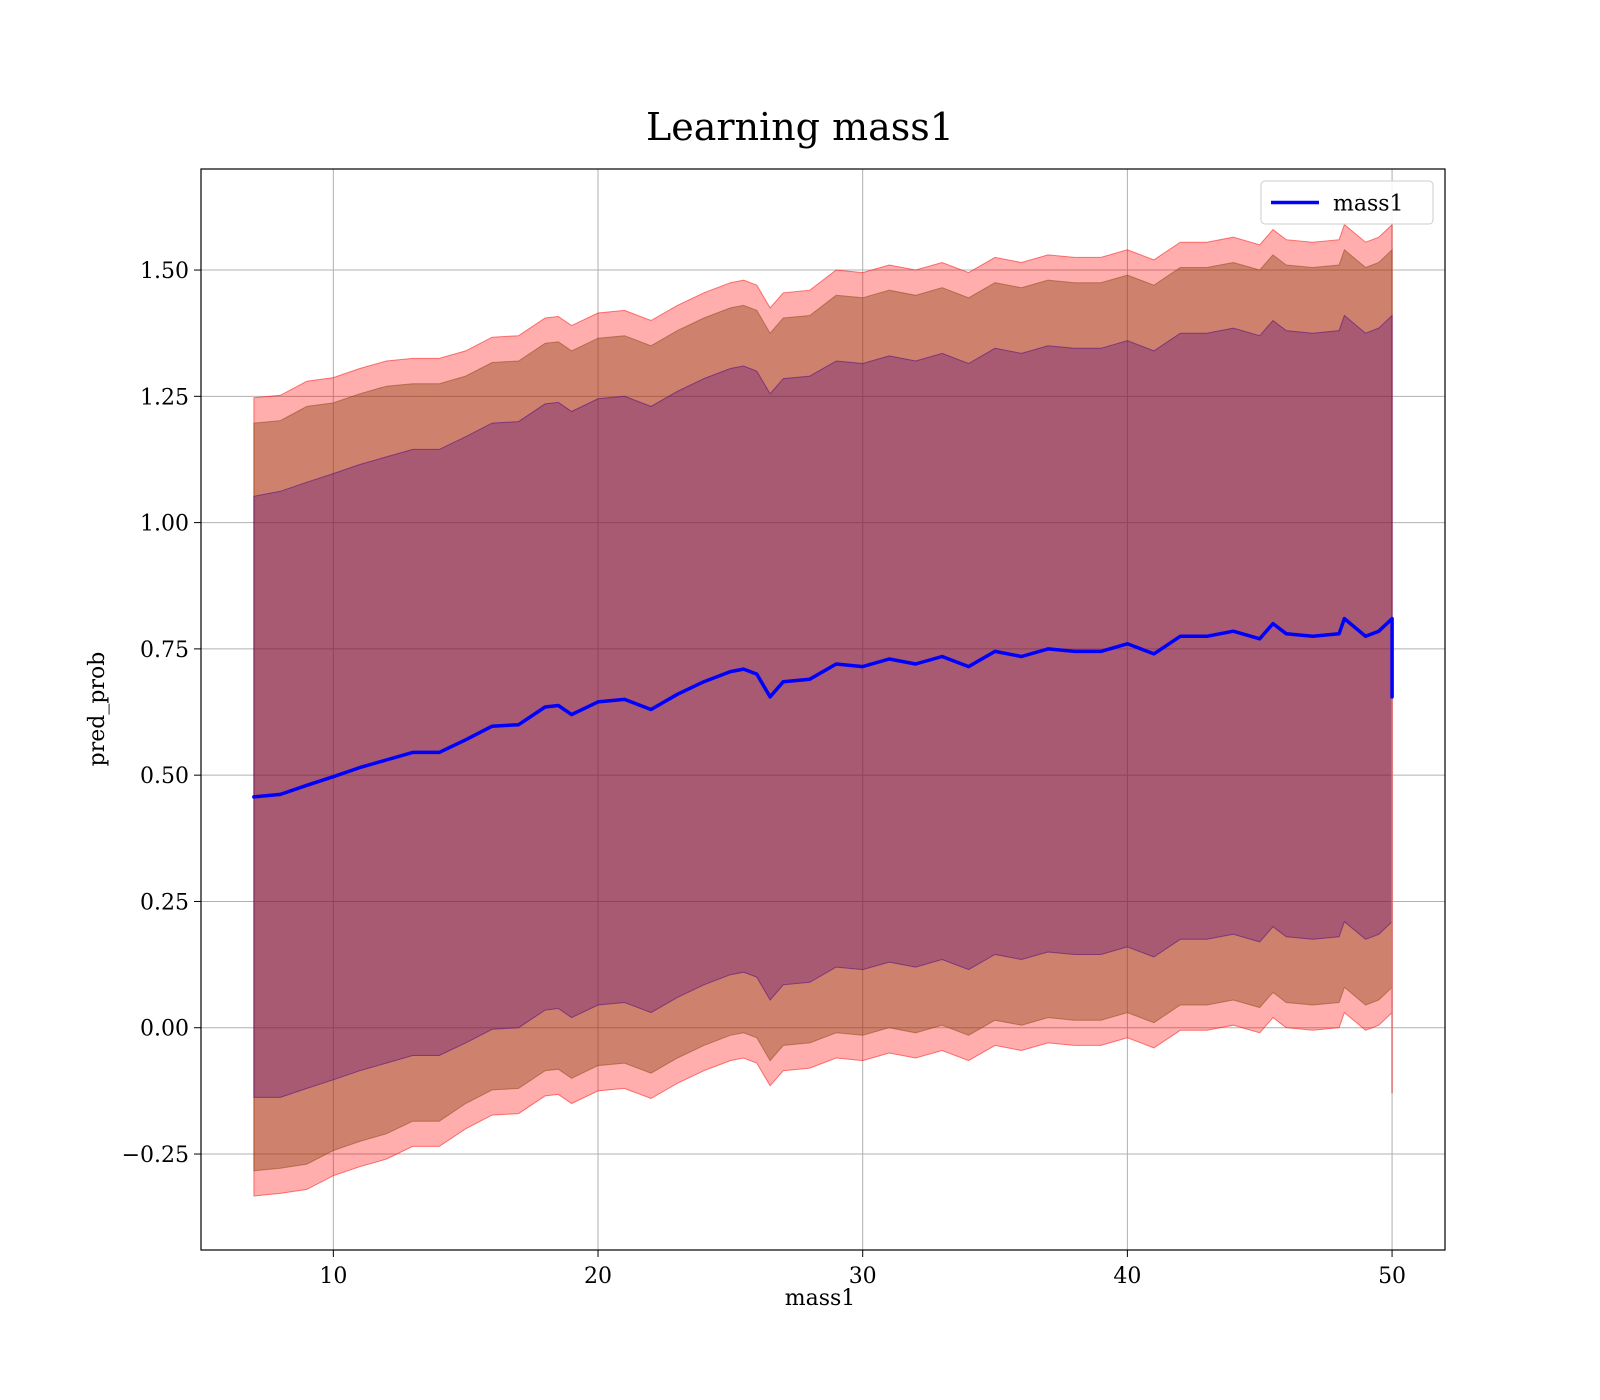 The image size is (1600, 1400). I want to click on legend-label-mass1: mass1, so click(1368, 204).